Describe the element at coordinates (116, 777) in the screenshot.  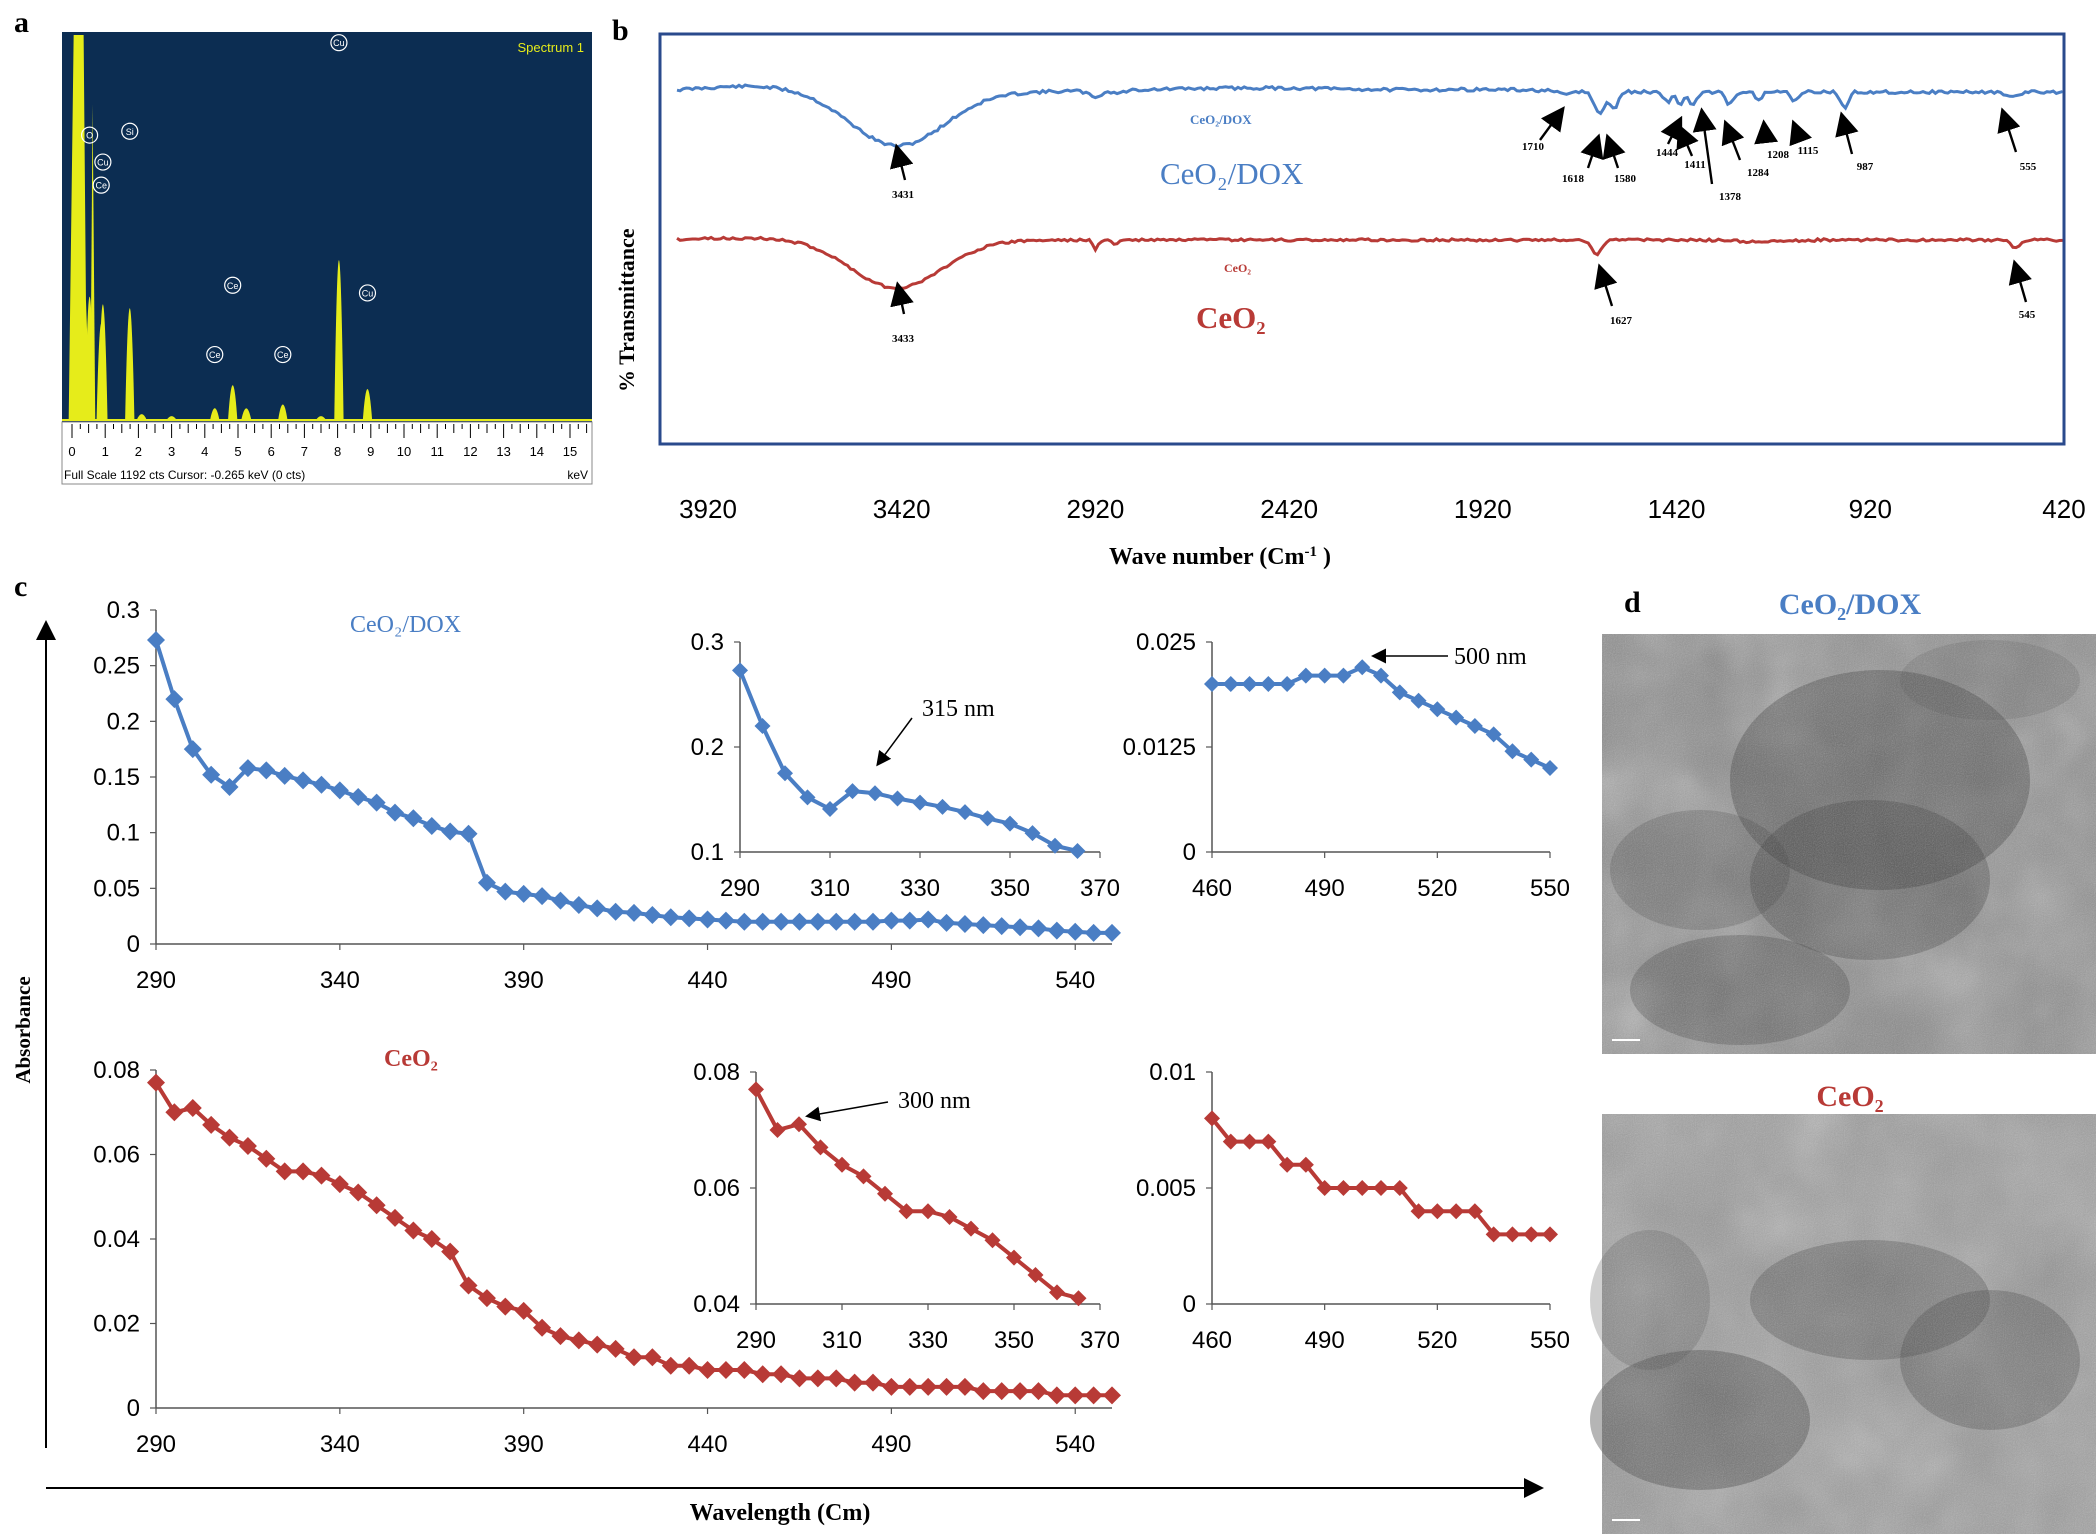
I see `y-tick-label: 0.15` at that location.